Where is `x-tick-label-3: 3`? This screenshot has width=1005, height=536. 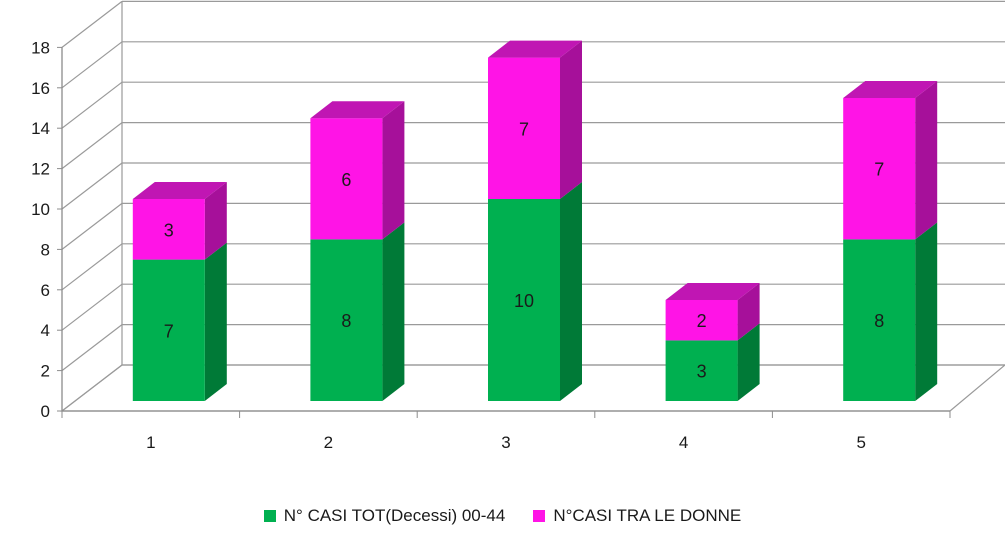
x-tick-label-3: 3 is located at coordinates (505, 442).